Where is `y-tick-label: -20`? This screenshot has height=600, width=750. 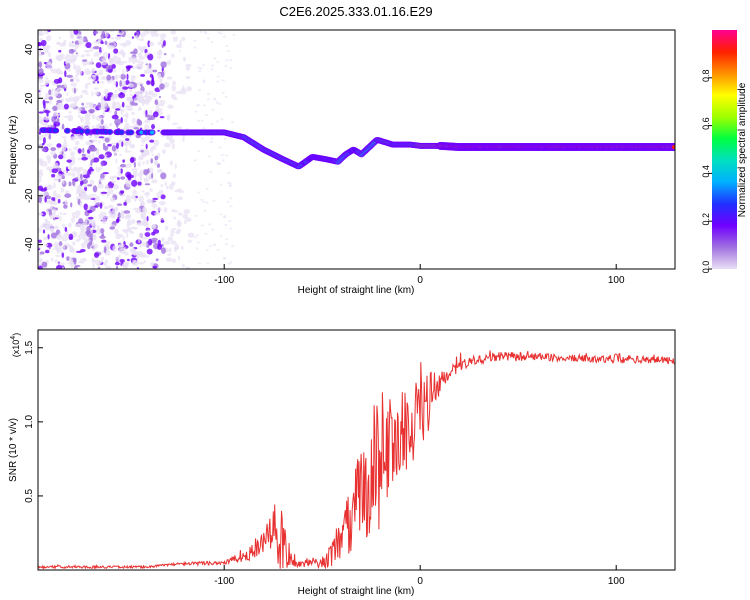
y-tick-label: -20 is located at coordinates (29, 195).